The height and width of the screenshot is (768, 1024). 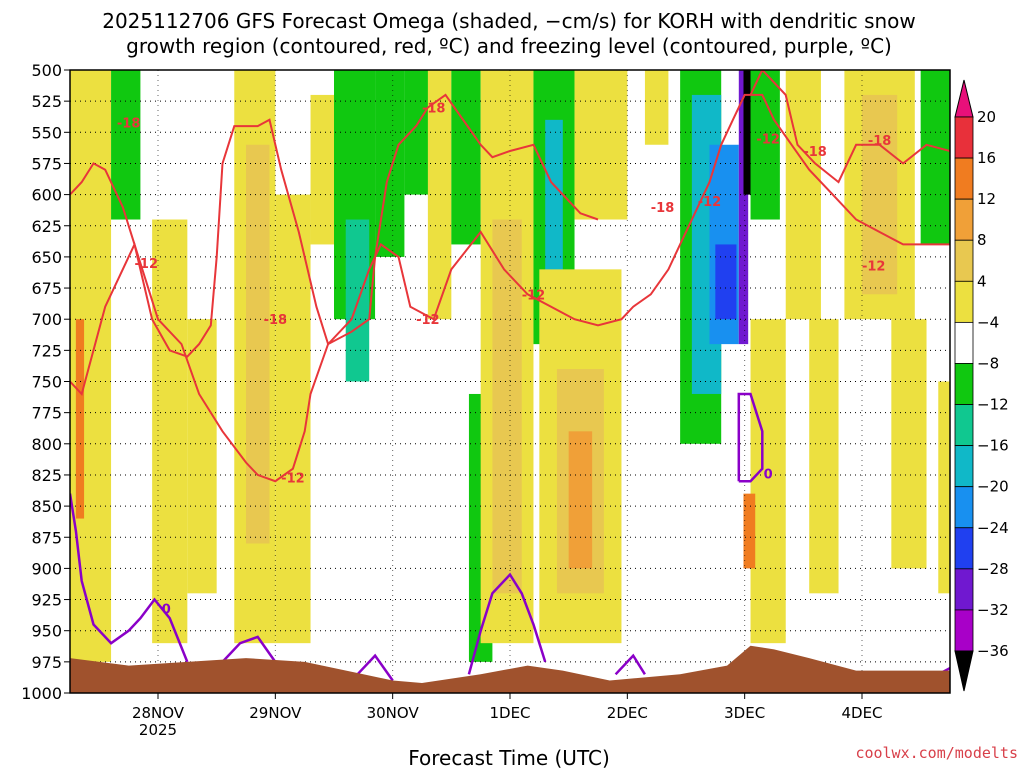 I want to click on red-contour-label-3: -12, so click(x=293, y=478).